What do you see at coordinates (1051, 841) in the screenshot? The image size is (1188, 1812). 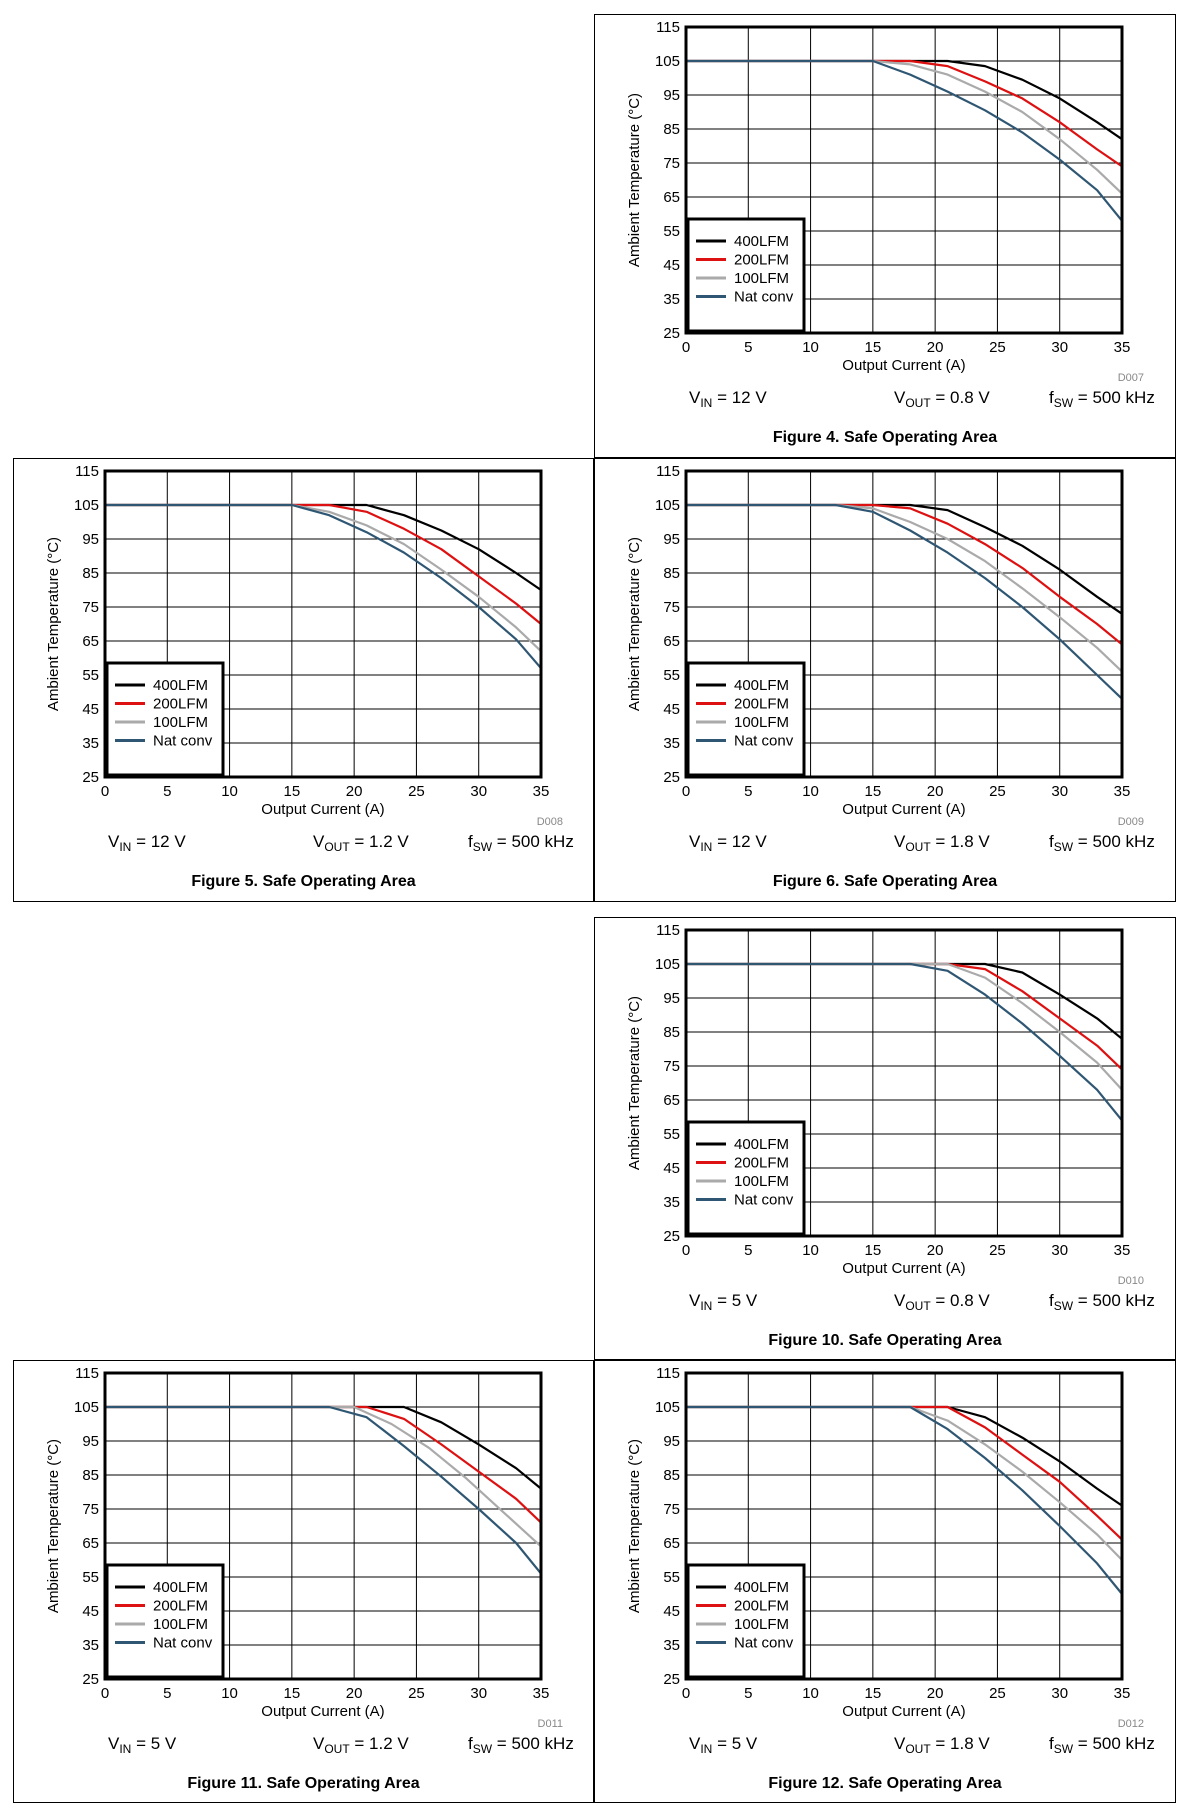 I see `symbol: f` at bounding box center [1051, 841].